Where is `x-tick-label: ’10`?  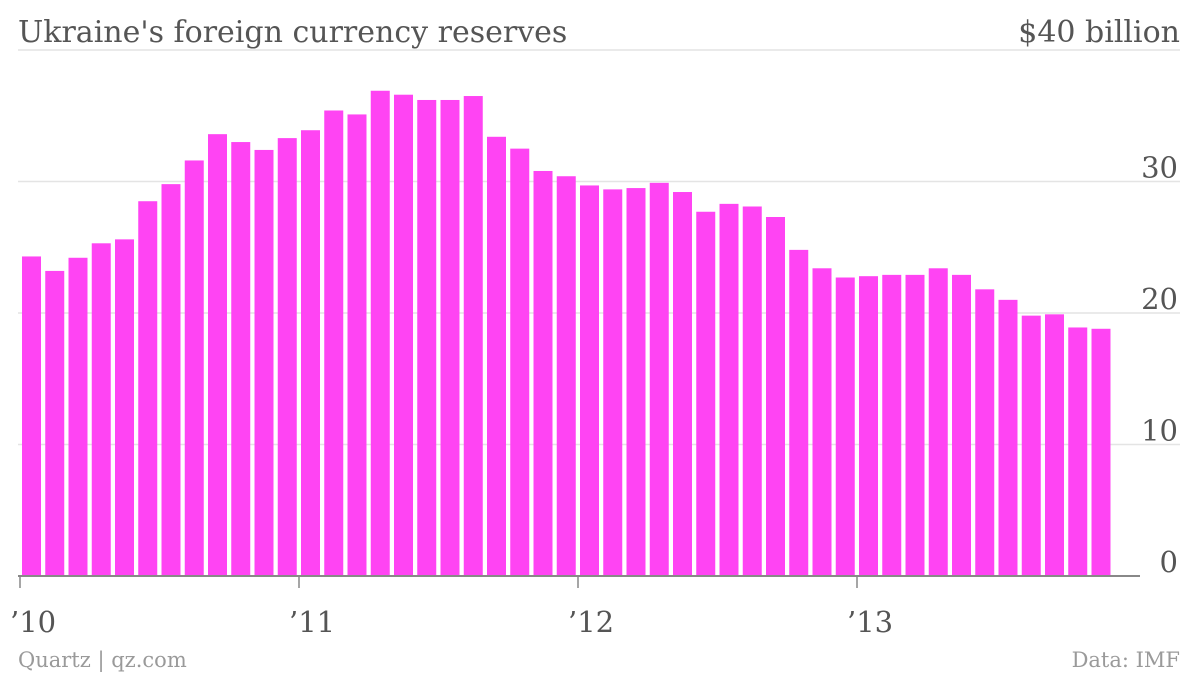 x-tick-label: ’10 is located at coordinates (33, 622).